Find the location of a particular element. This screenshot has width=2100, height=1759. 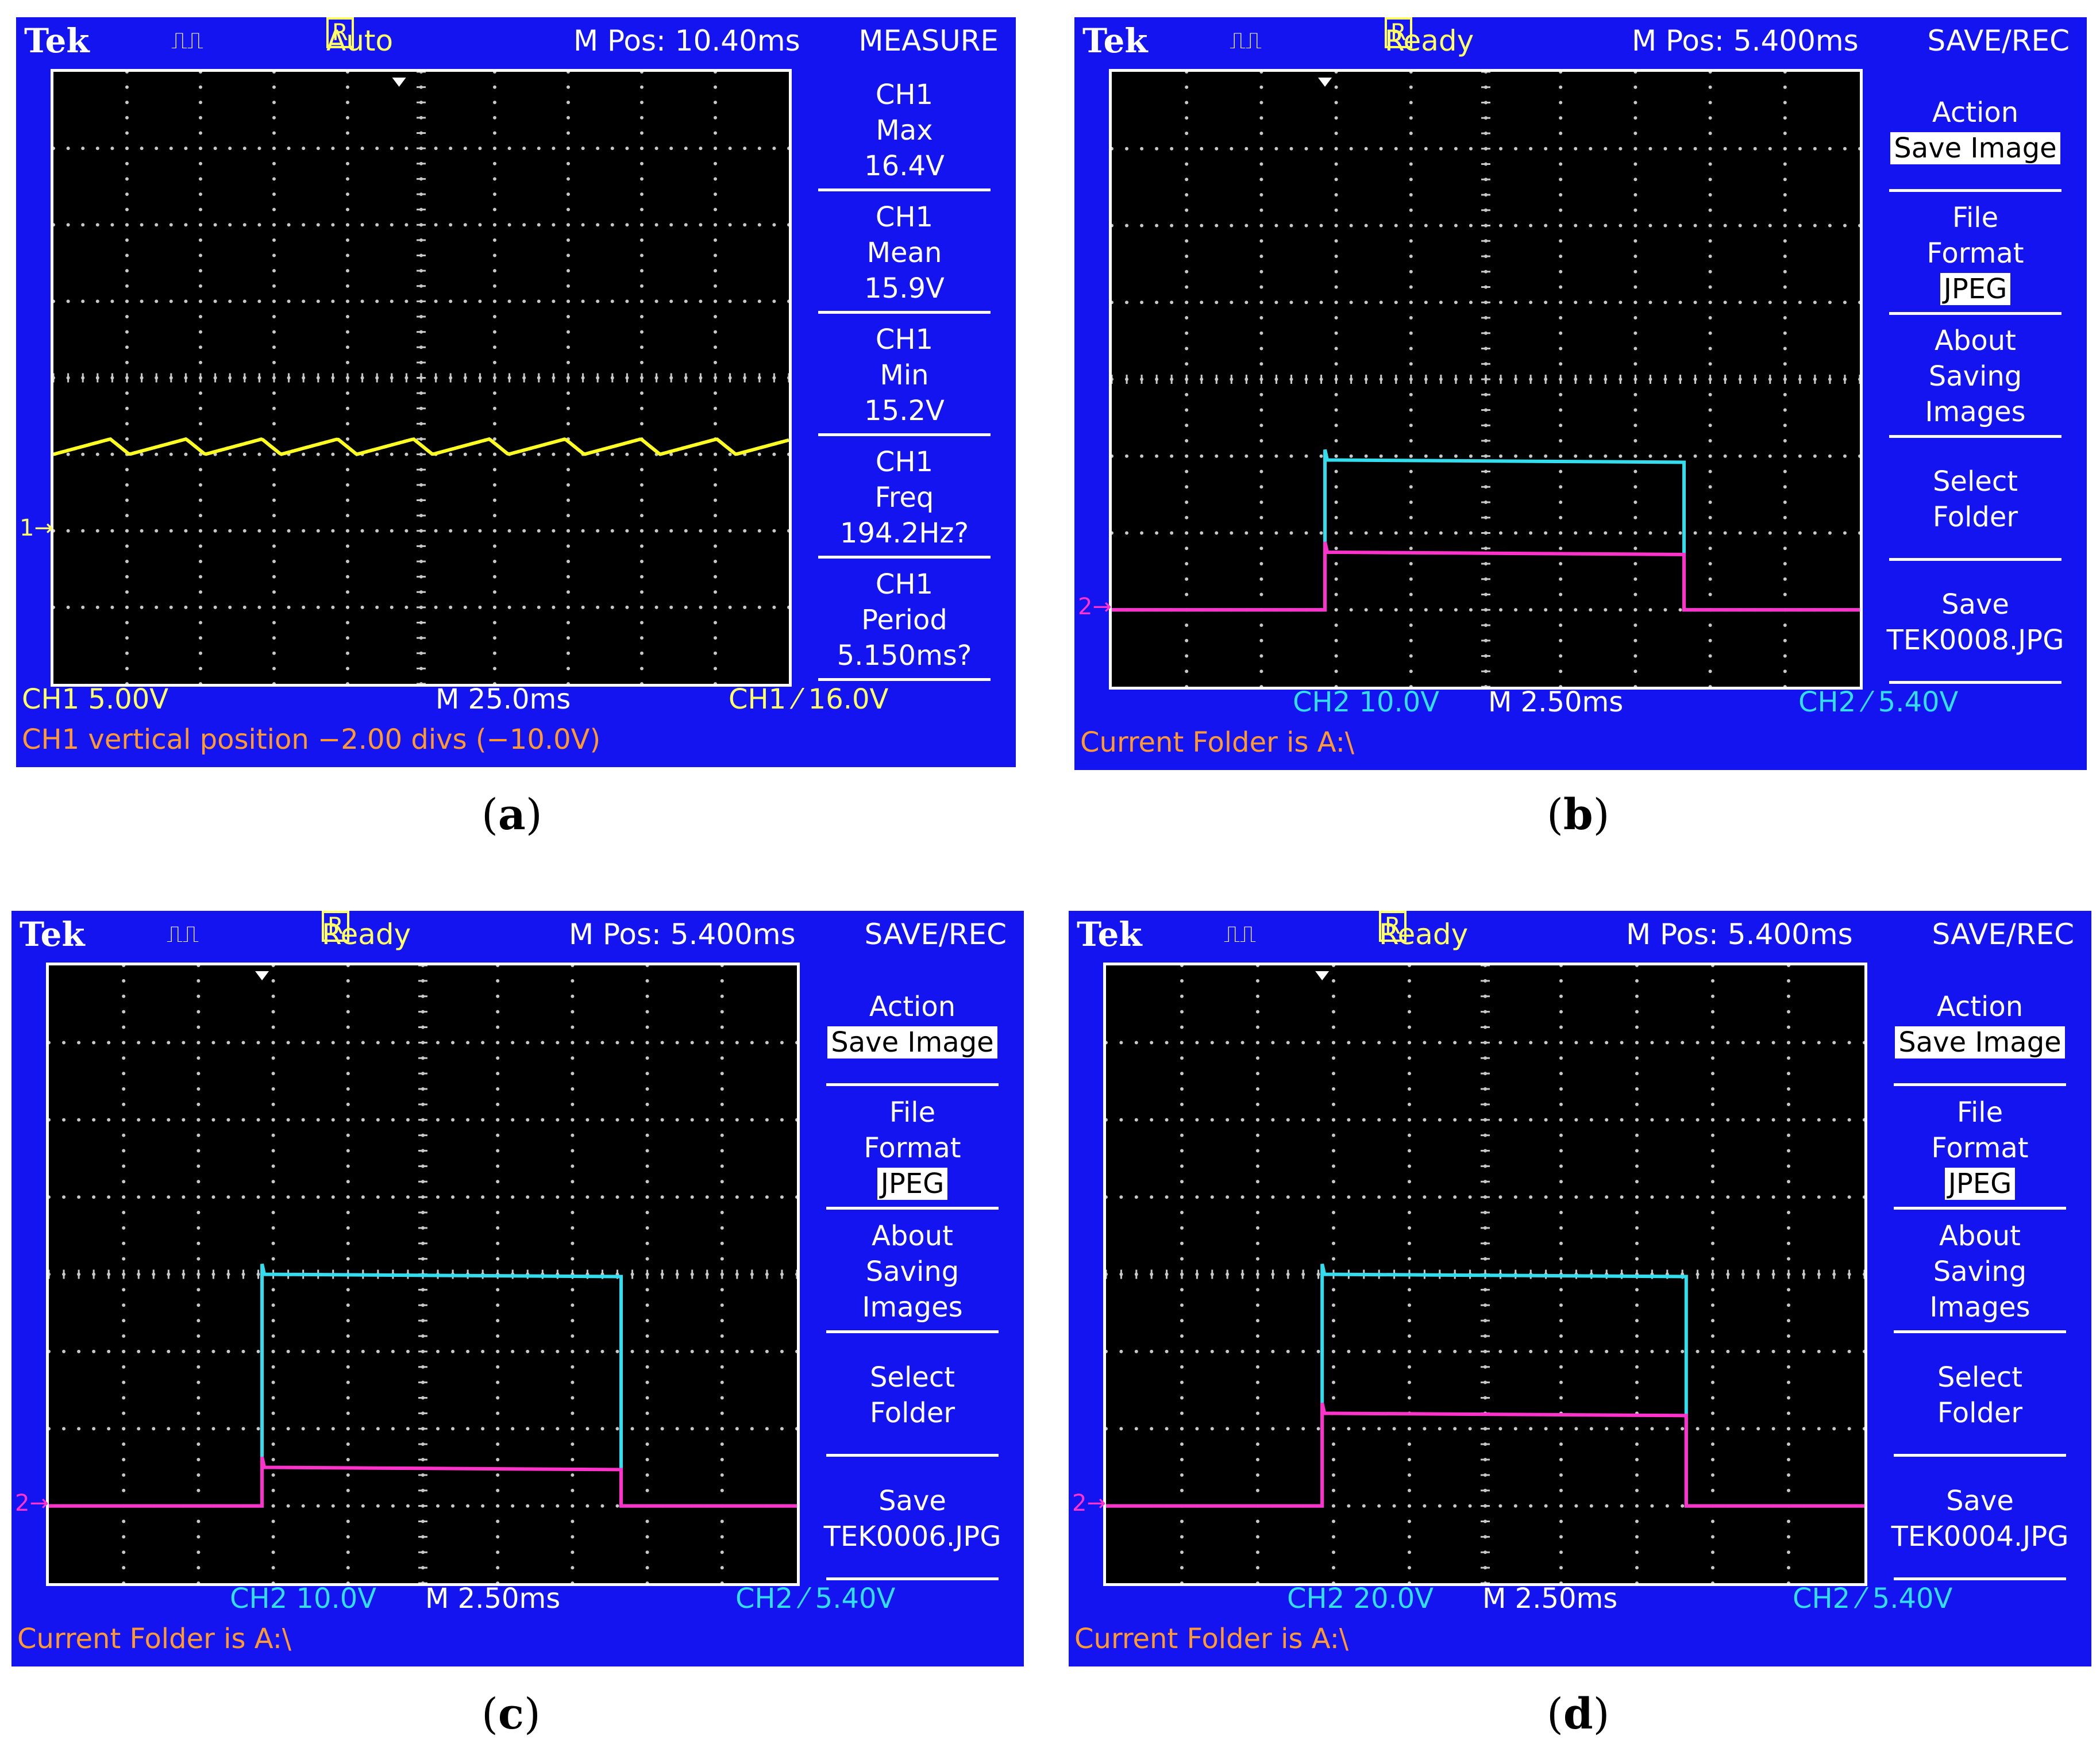

menu-item-4: CH1 Freq 194.2Hz? is located at coordinates (905, 497).